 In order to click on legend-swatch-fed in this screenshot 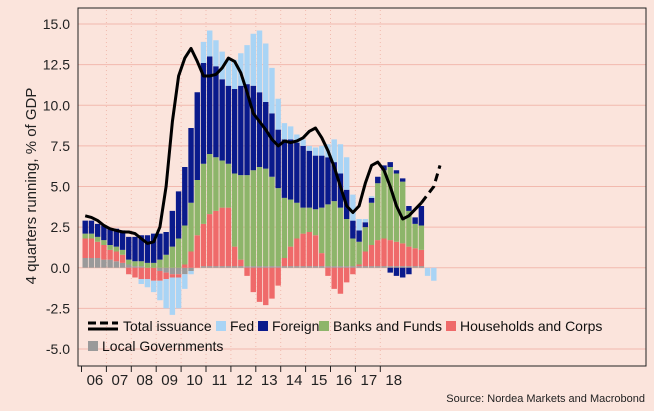, I will do `click(221, 326)`.